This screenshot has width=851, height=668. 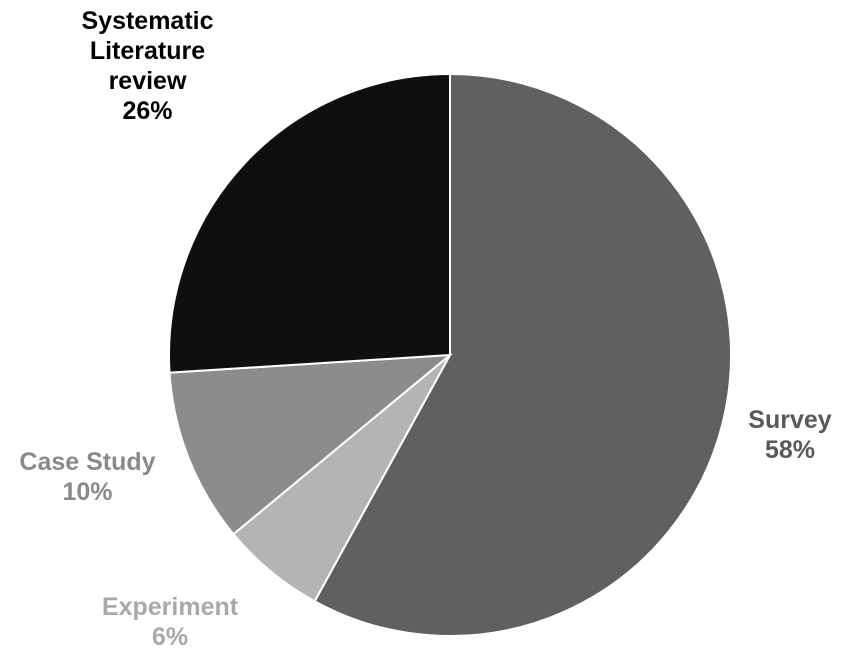 I want to click on slice-label-survey: Survey 58%, so click(x=785, y=435).